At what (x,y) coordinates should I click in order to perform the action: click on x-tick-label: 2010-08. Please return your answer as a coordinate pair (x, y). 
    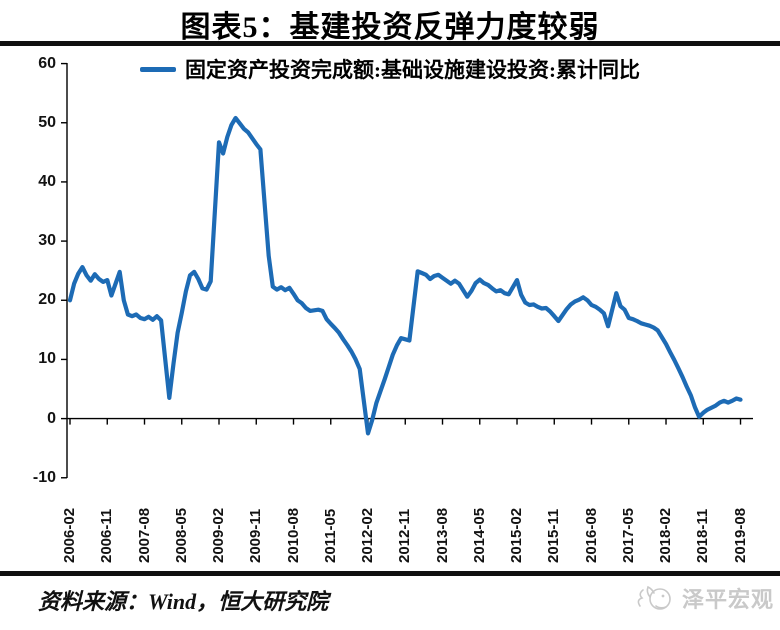
    Looking at the image, I should click on (293, 535).